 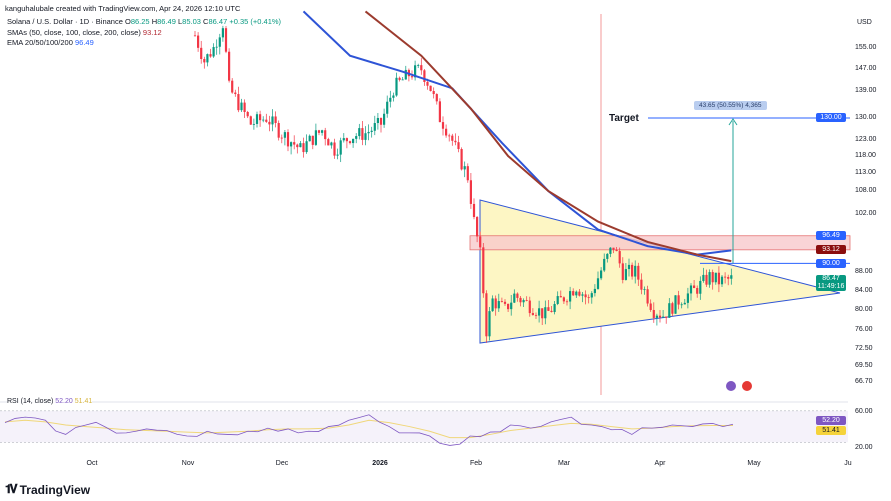 I want to click on close-value: 86.47, so click(x=218, y=21).